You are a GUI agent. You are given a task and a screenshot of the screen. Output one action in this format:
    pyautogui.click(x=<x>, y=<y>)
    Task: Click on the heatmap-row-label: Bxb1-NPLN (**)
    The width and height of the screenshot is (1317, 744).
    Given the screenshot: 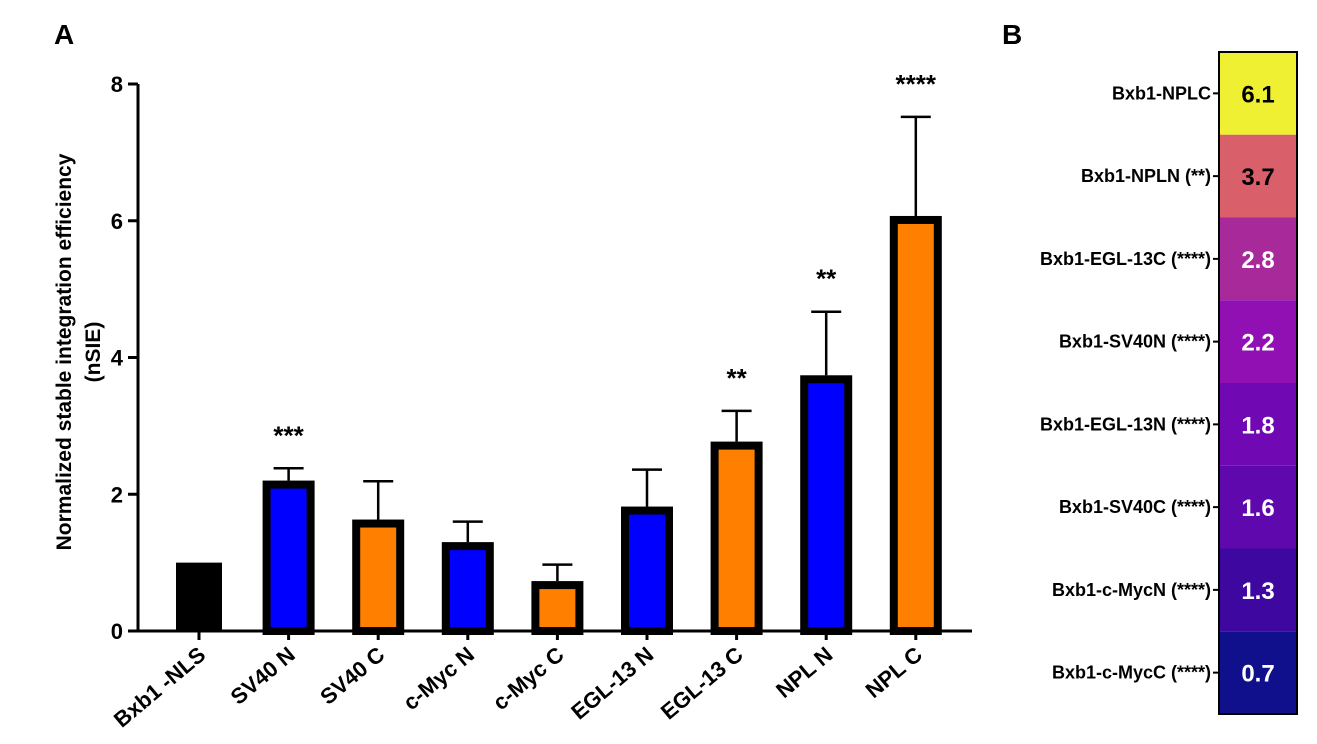 What is the action you would take?
    pyautogui.click(x=1146, y=176)
    